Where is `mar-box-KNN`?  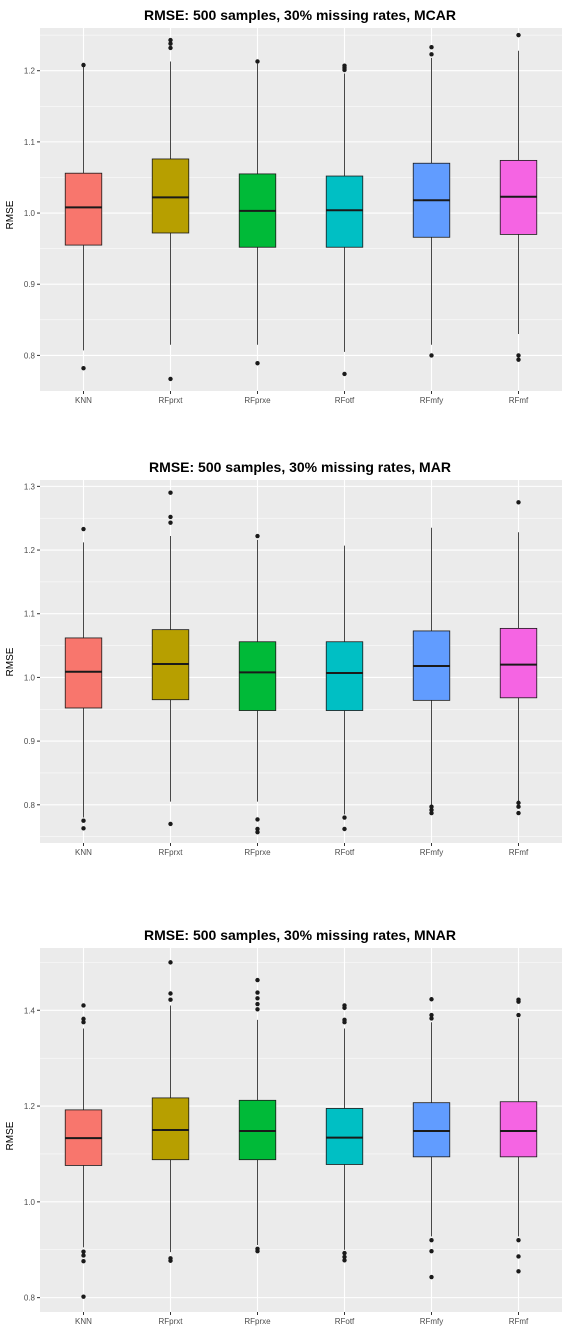 mar-box-KNN is located at coordinates (83, 678).